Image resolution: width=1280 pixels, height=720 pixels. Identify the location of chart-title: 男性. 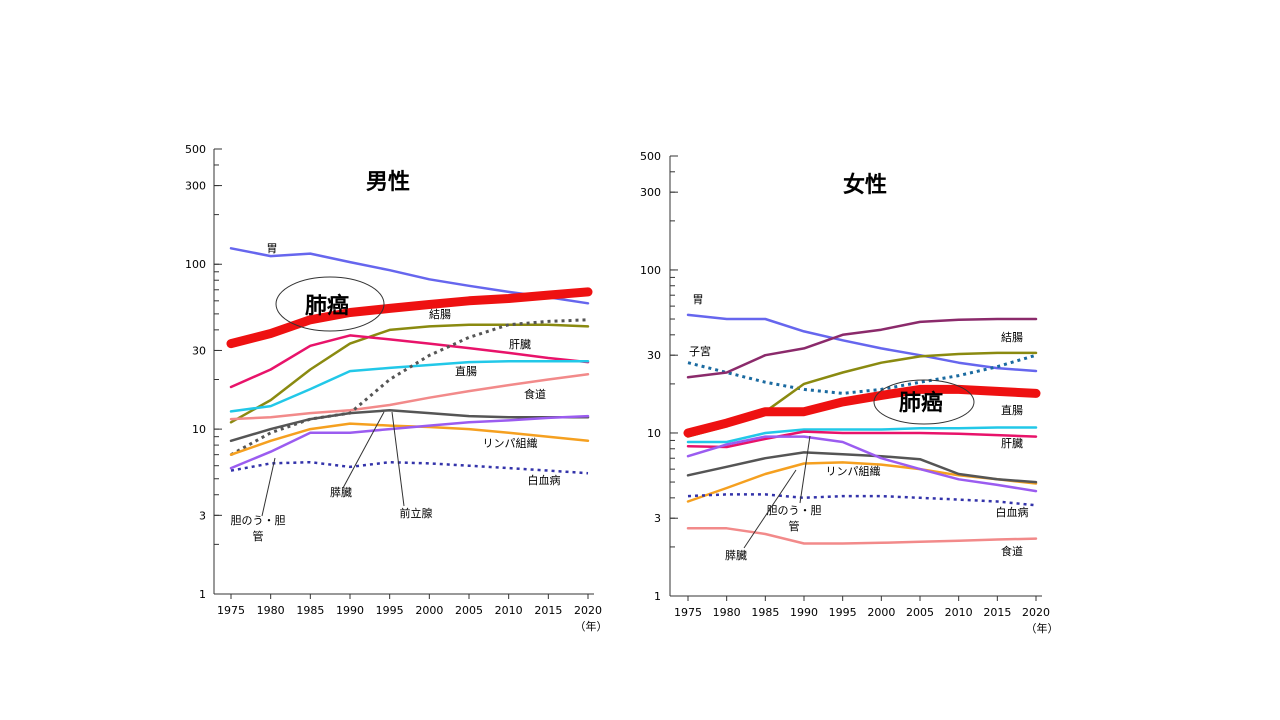
(388, 182).